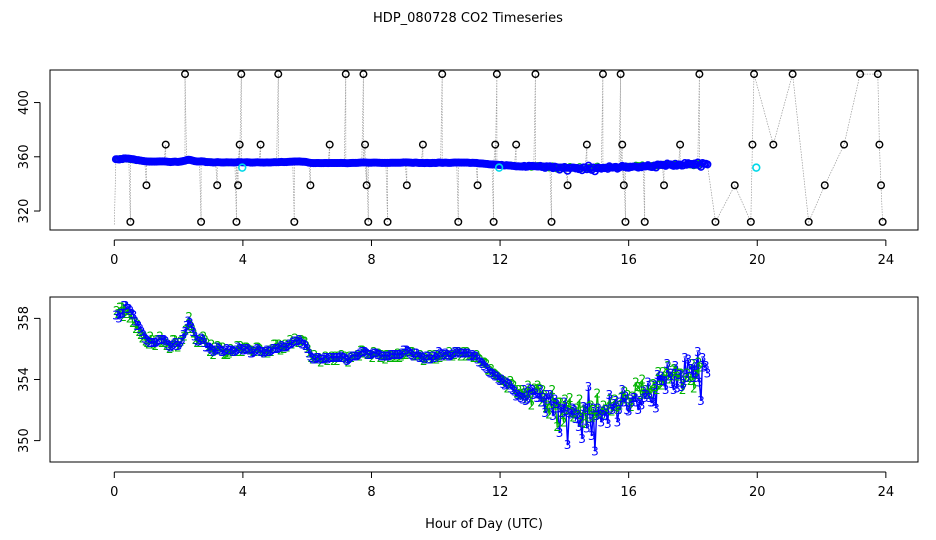 The image size is (936, 540). I want to click on bottom-x-tick-label: 16, so click(628, 492).